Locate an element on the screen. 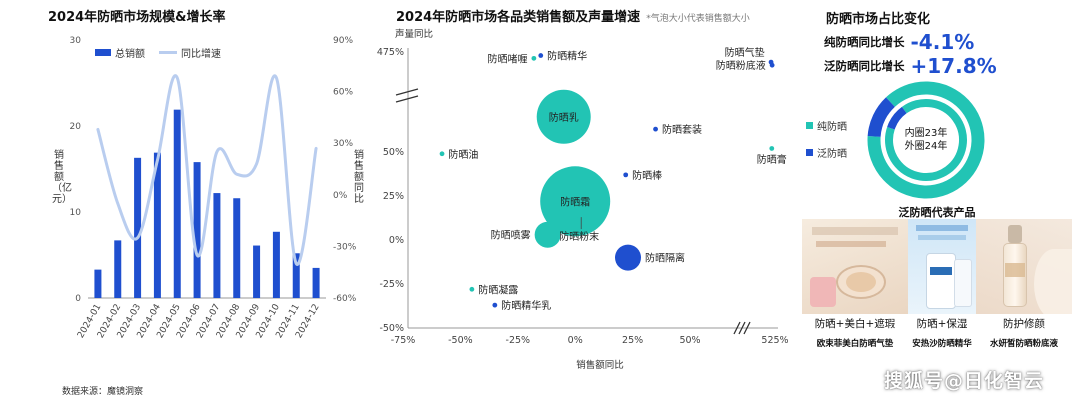  left-y-tick-label: 30 is located at coordinates (76, 41).